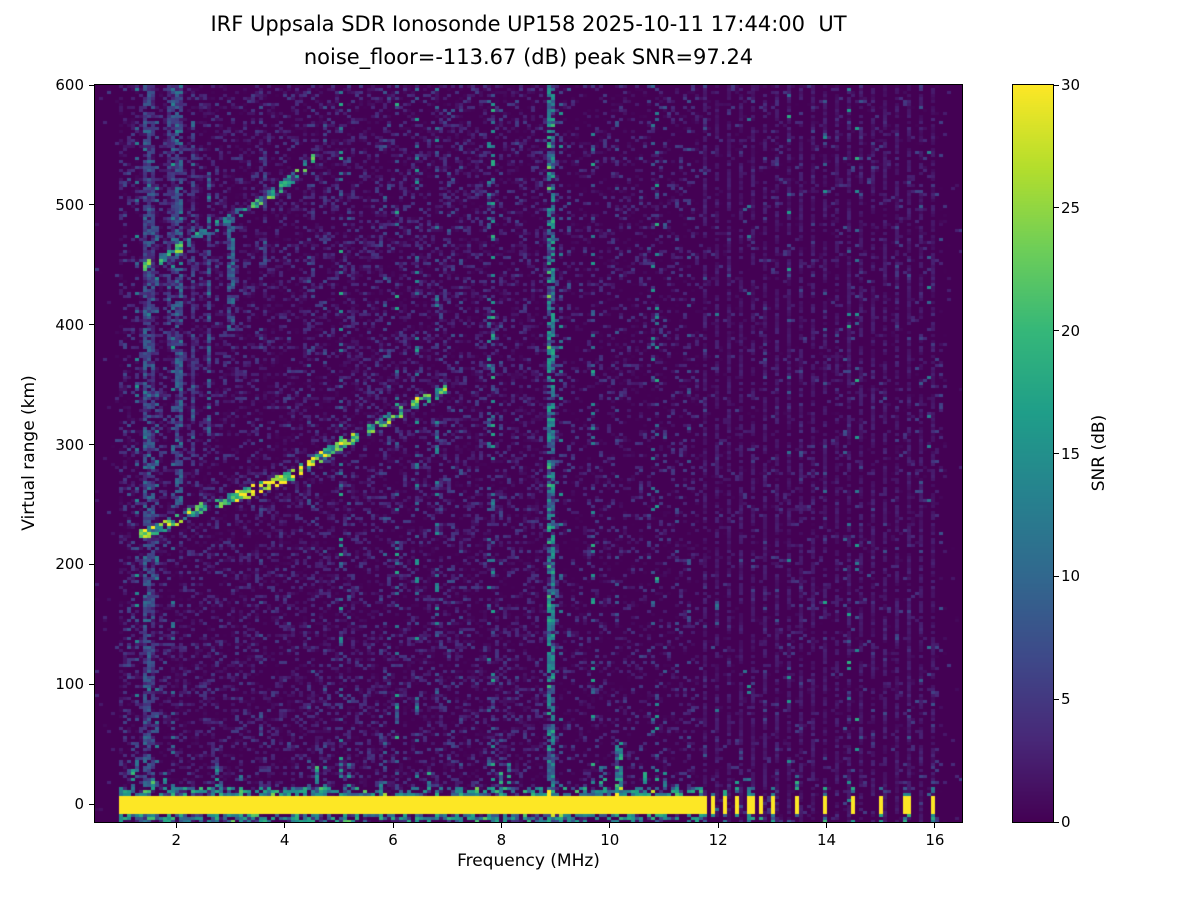  Describe the element at coordinates (176, 840) in the screenshot. I see `x-tick-label: 2` at that location.